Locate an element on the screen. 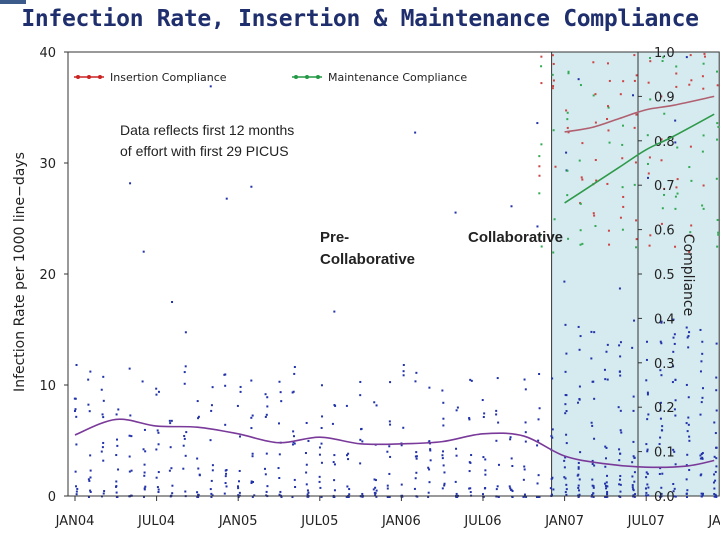  pre-collaborative-label-2: Collaborative is located at coordinates (367, 259).